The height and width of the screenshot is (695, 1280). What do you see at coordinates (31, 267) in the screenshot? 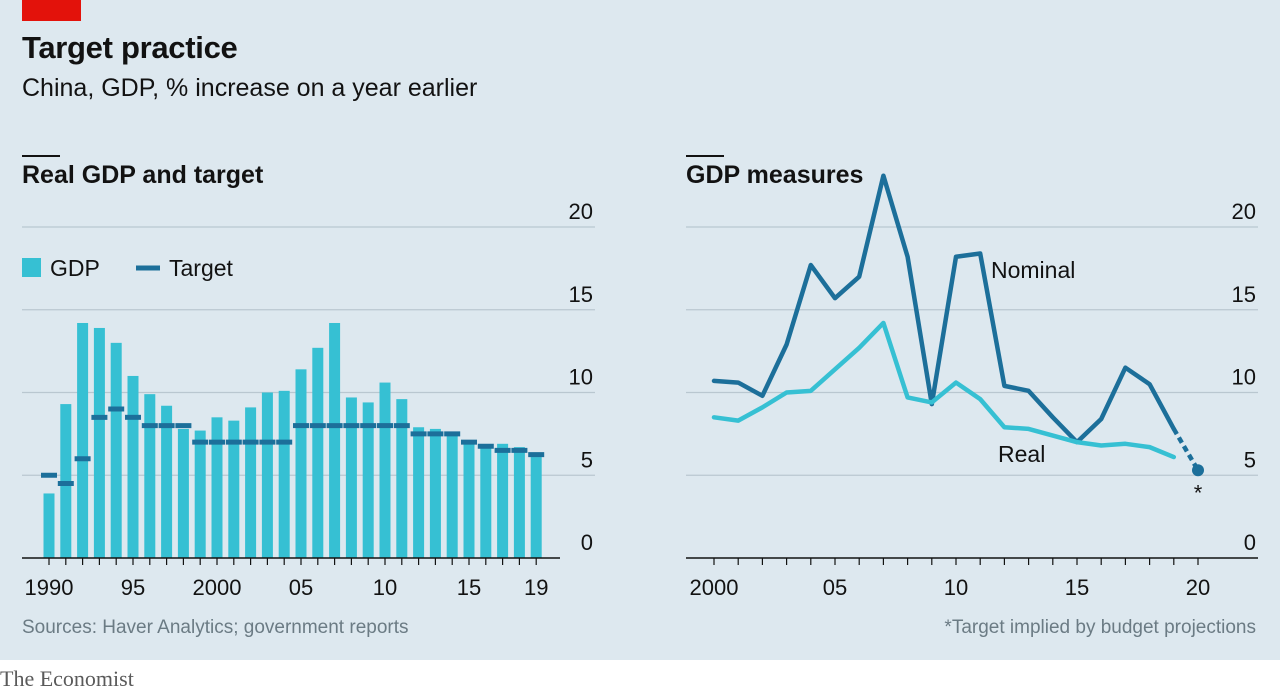
I see `legend-gdp-swatch` at bounding box center [31, 267].